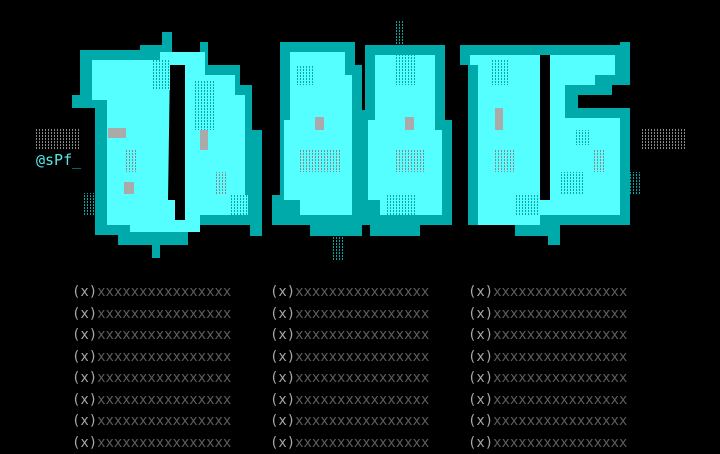 This screenshot has height=454, width=720. I want to click on cursor-underscore: _, so click(76, 160).